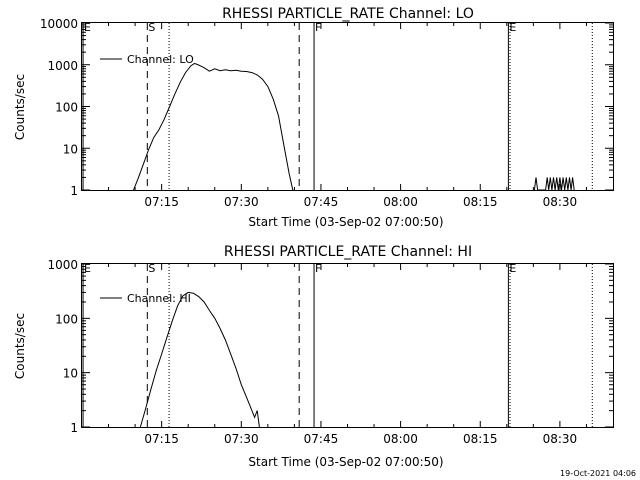 Image resolution: width=640 pixels, height=480 pixels. Describe the element at coordinates (321, 202) in the screenshot. I see `chart-lo-xtick-label: 07:45` at that location.